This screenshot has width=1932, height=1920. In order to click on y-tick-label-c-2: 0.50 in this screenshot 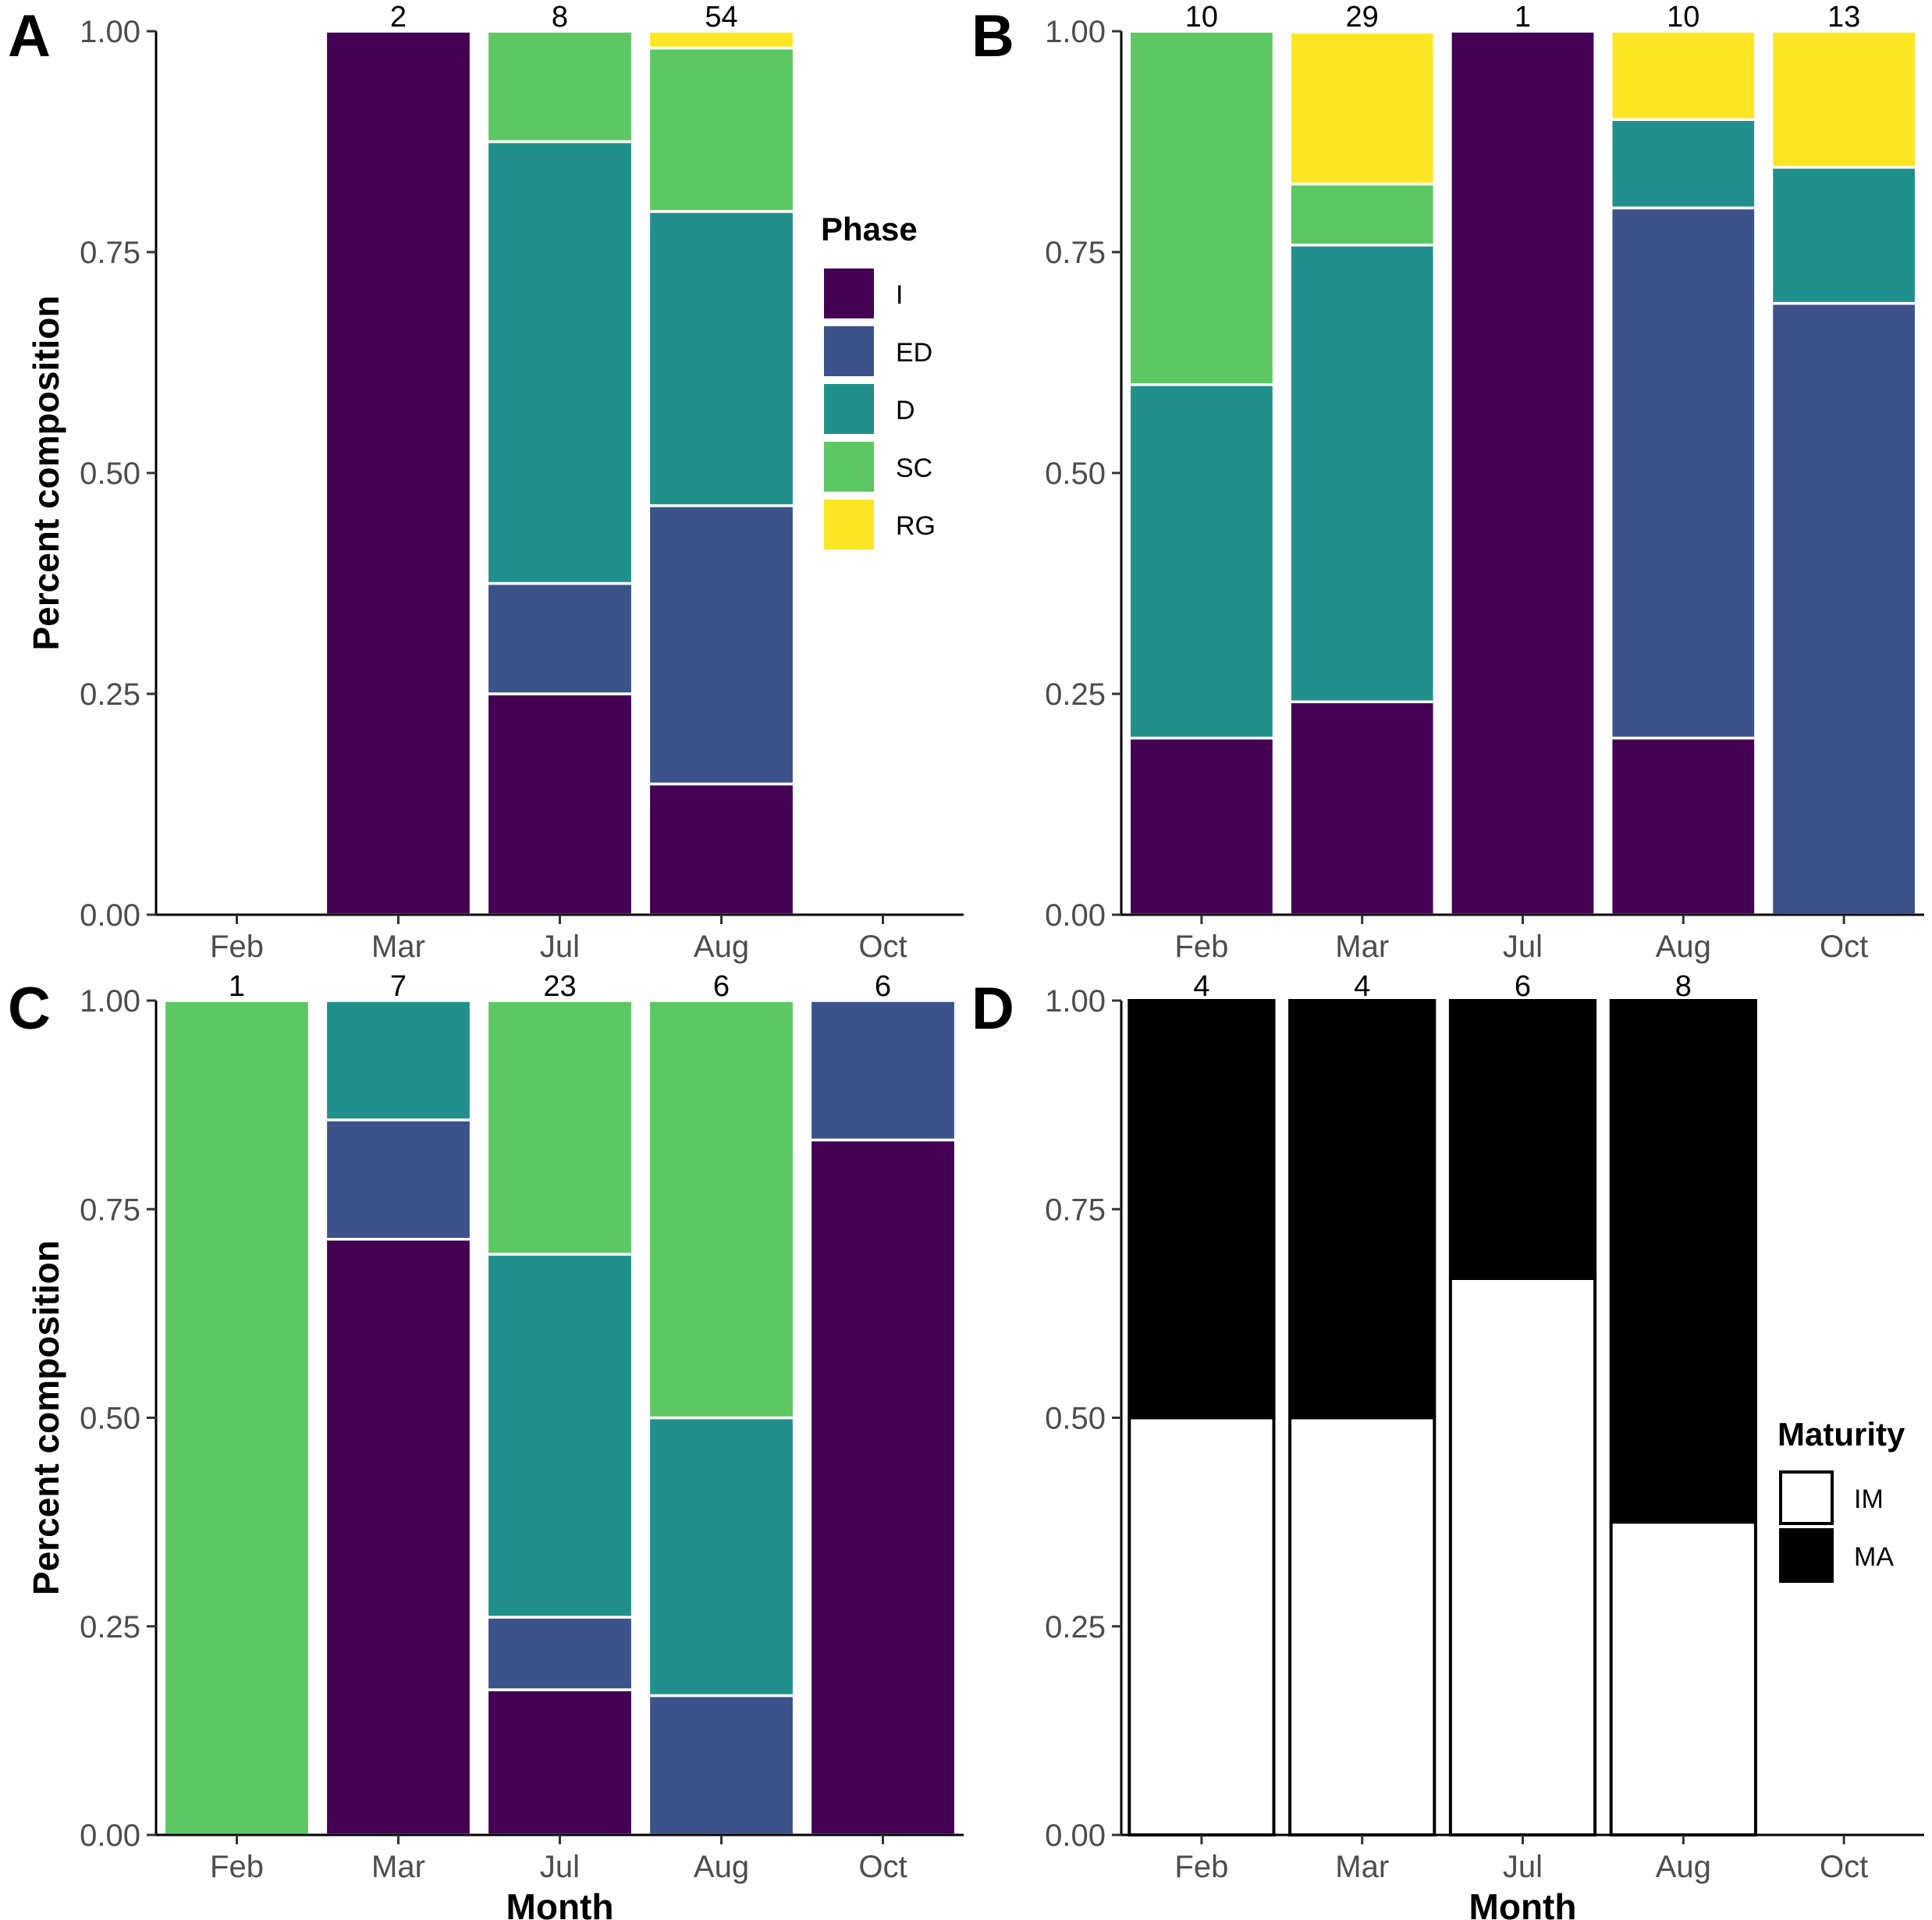, I will do `click(110, 1419)`.